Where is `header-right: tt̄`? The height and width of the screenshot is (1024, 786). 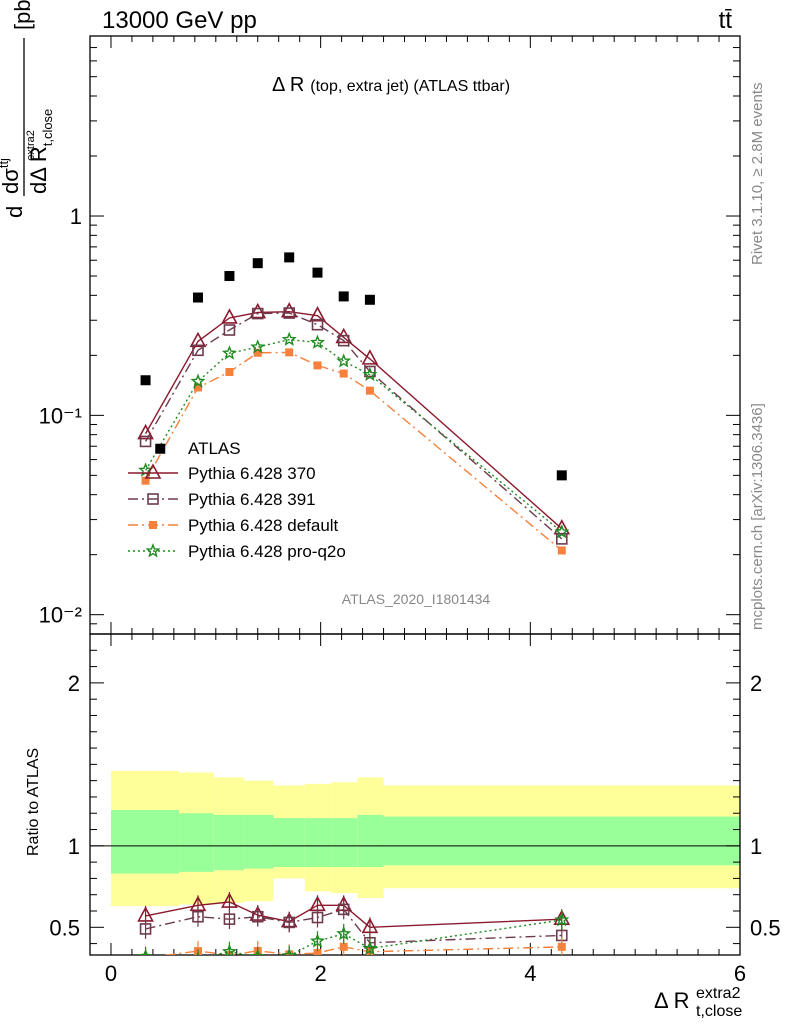
header-right: tt̄ is located at coordinates (726, 20).